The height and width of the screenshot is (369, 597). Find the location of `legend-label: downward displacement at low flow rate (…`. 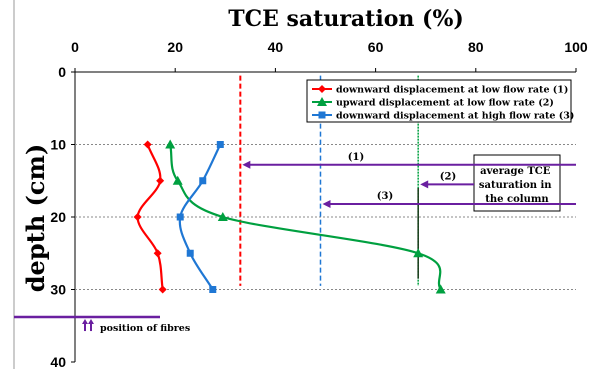

legend-label: downward displacement at low flow rate (… is located at coordinates (452, 90).